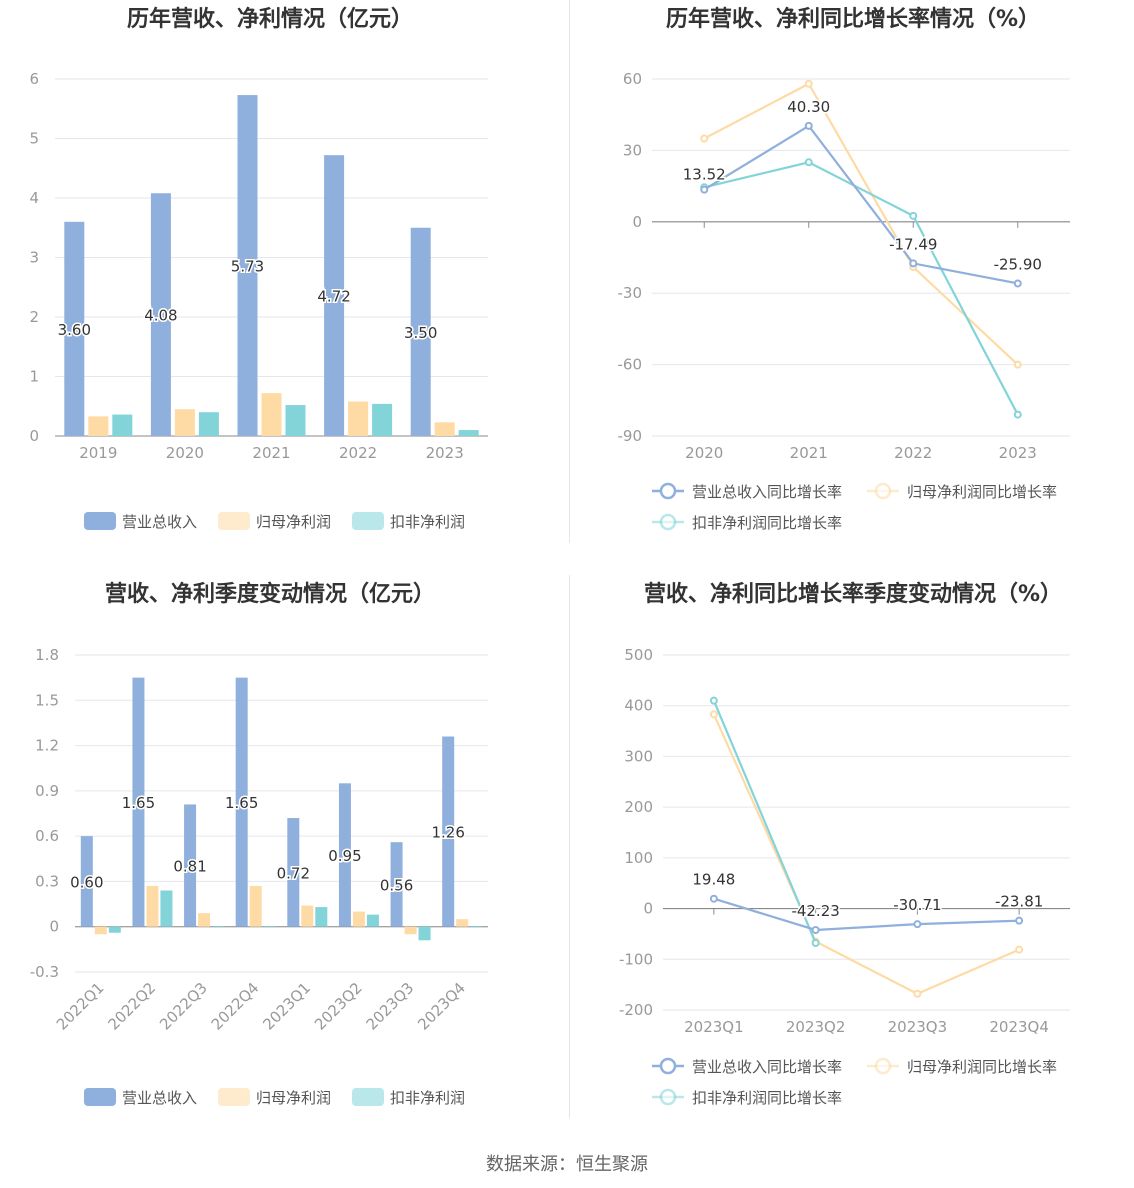 Image resolution: width=1134 pixels, height=1188 pixels. Describe the element at coordinates (34, 198) in the screenshot. I see `y-tick-label: 4` at that location.